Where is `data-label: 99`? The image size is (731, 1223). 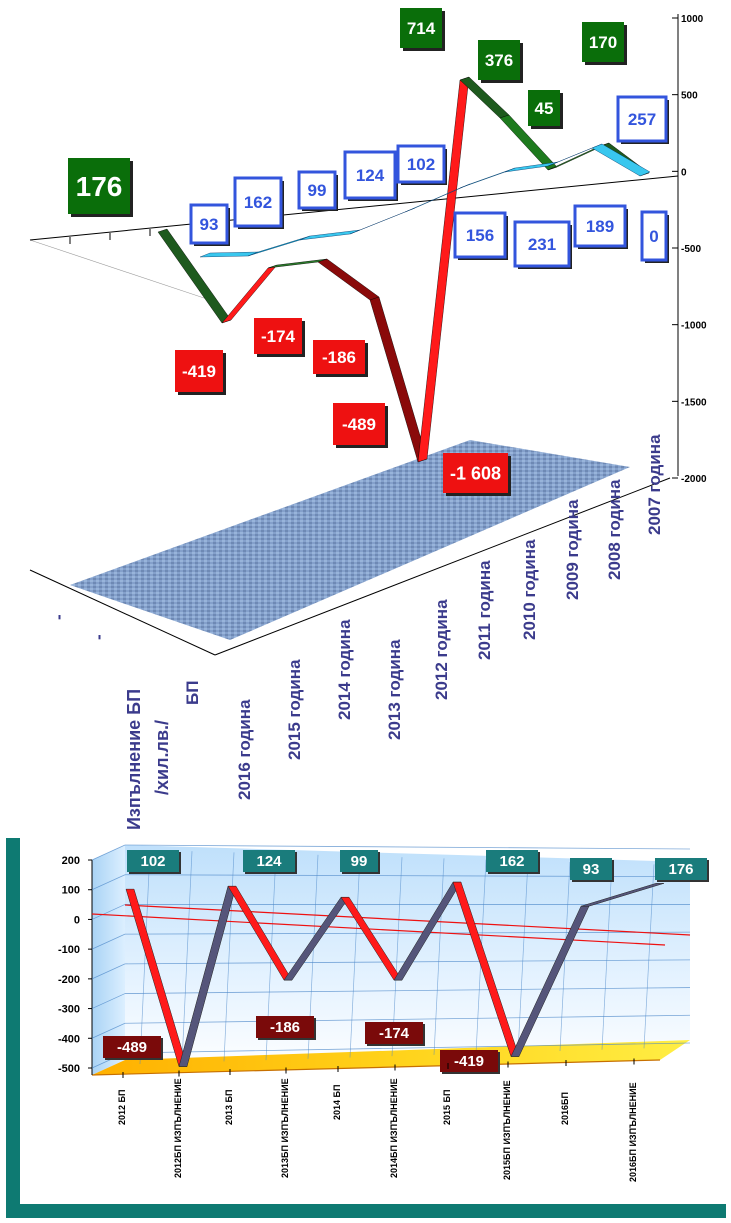 data-label: 99 is located at coordinates (359, 861).